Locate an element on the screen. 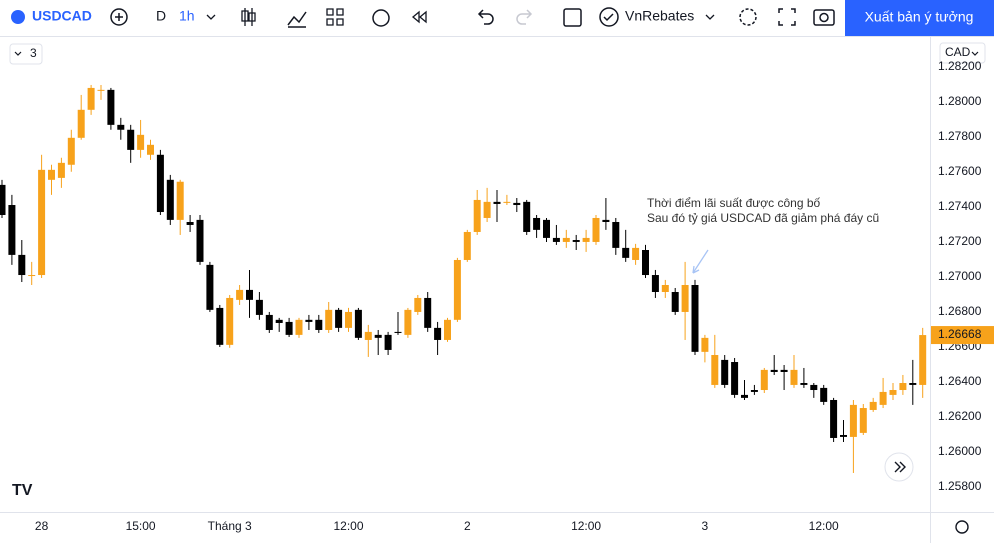 This screenshot has height=543, width=994. y-tick-label: 1.26200 is located at coordinates (960, 416).